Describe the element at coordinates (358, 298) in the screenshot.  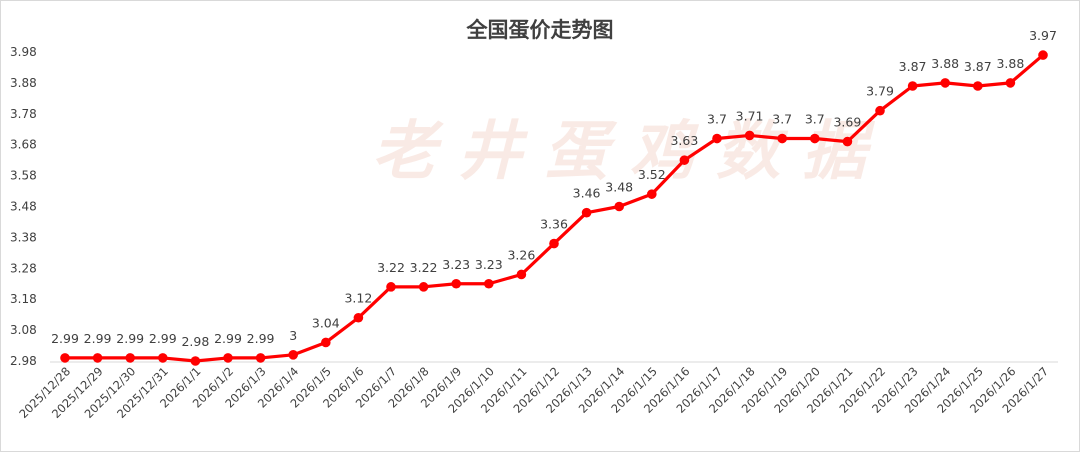
I see `data-label: 3.12` at that location.